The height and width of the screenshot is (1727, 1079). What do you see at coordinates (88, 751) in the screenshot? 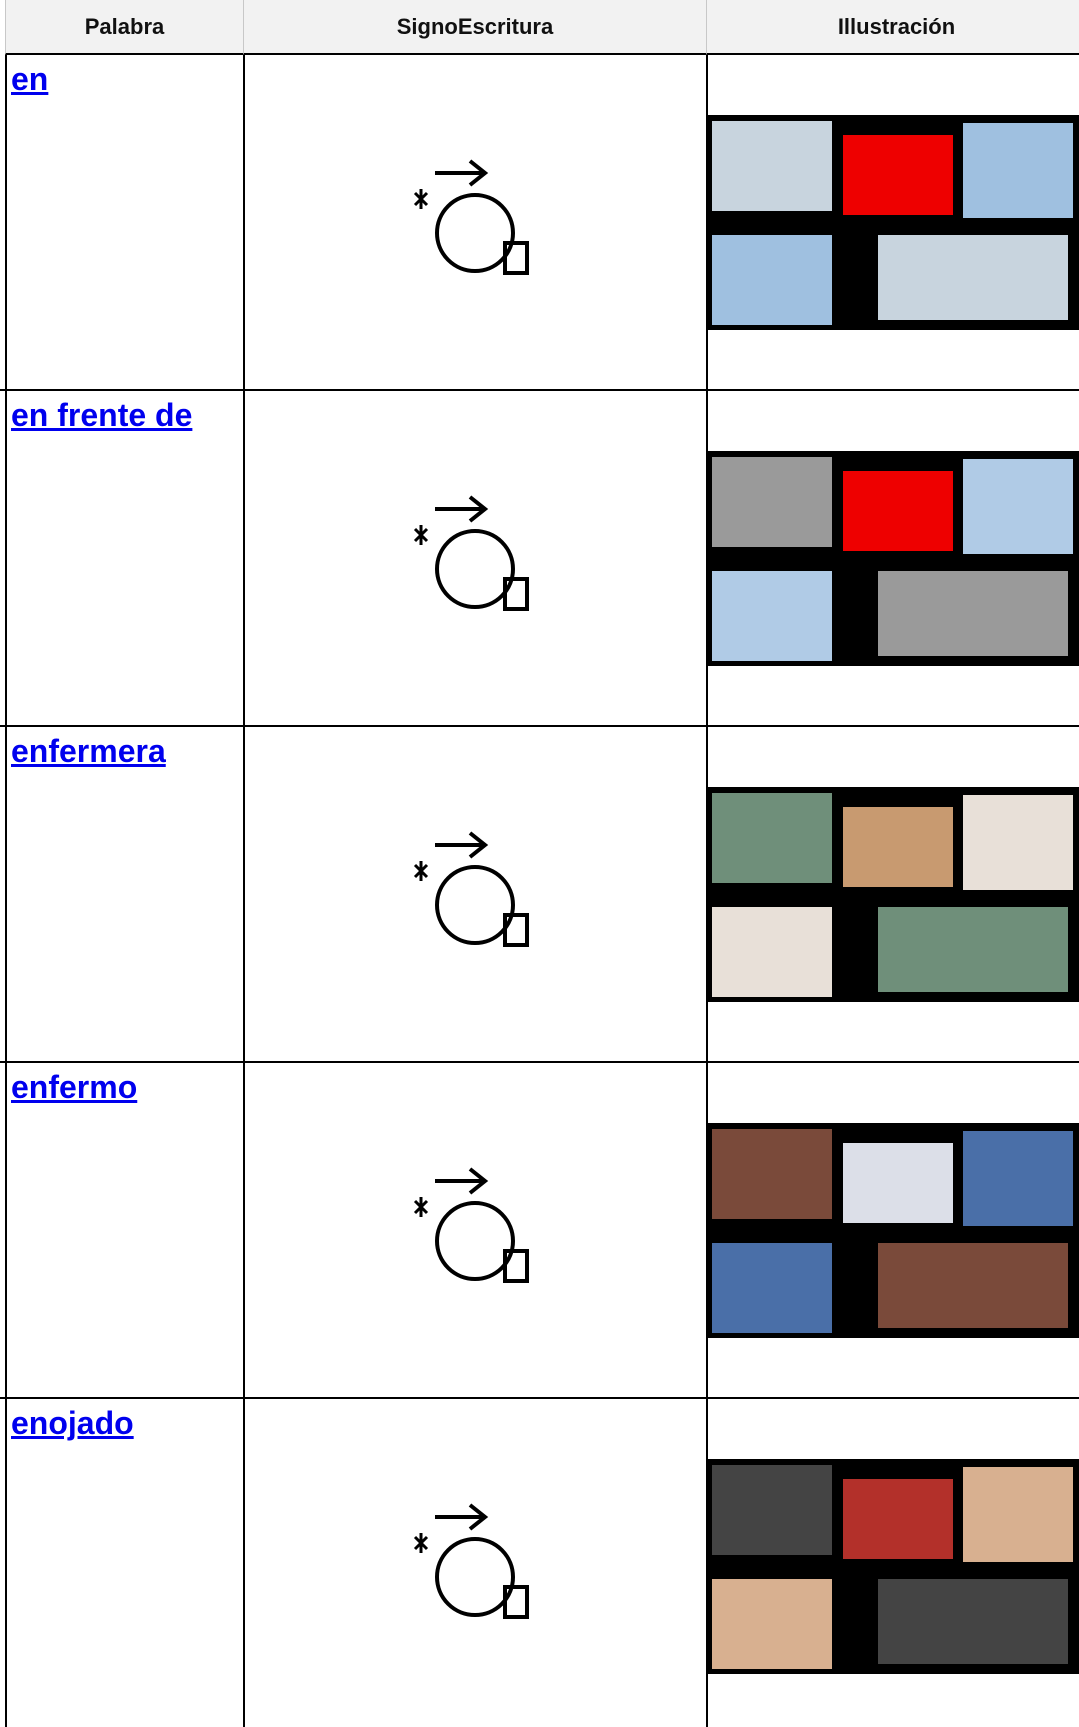
I see `word-link: enfermera` at bounding box center [88, 751].